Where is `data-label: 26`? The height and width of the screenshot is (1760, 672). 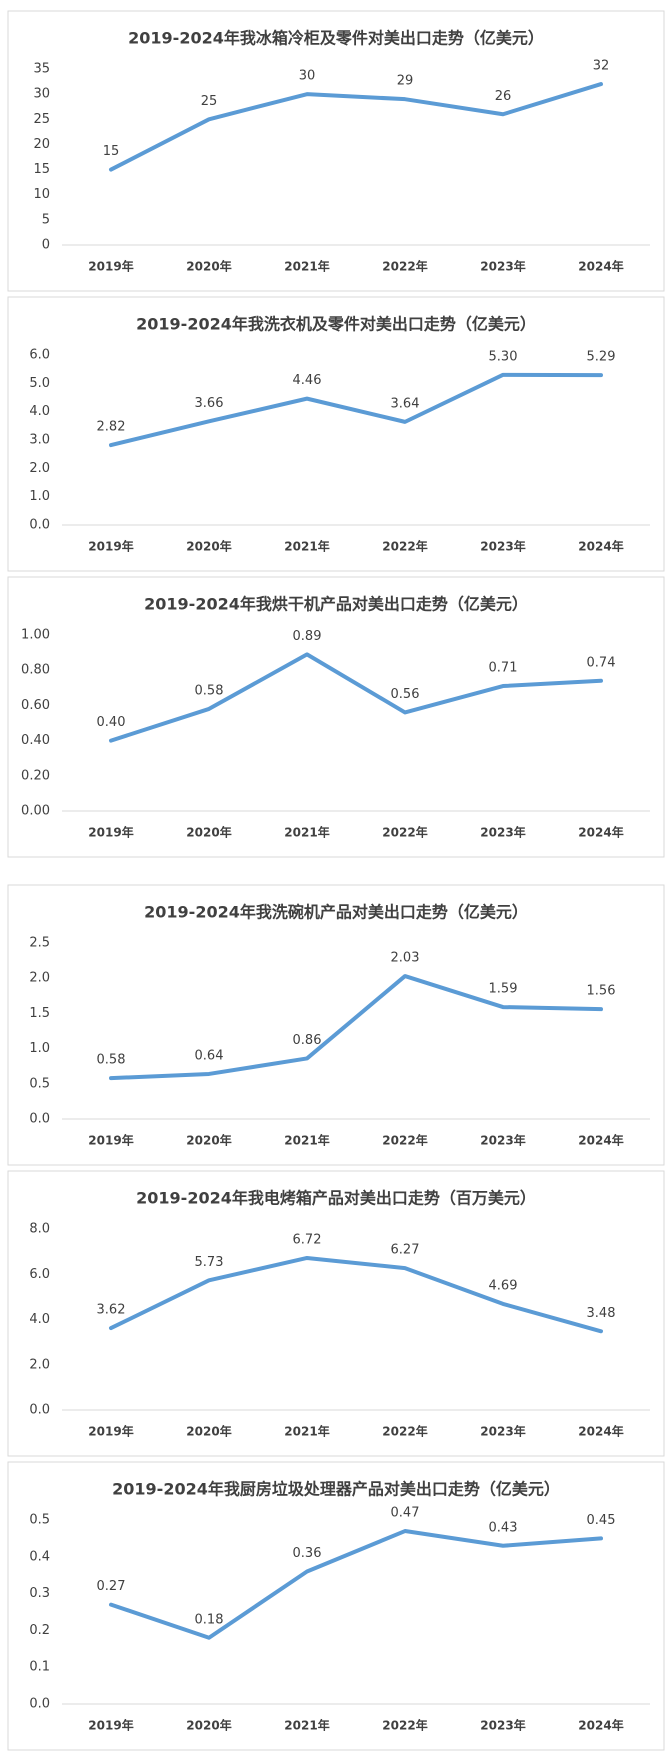 data-label: 26 is located at coordinates (503, 96).